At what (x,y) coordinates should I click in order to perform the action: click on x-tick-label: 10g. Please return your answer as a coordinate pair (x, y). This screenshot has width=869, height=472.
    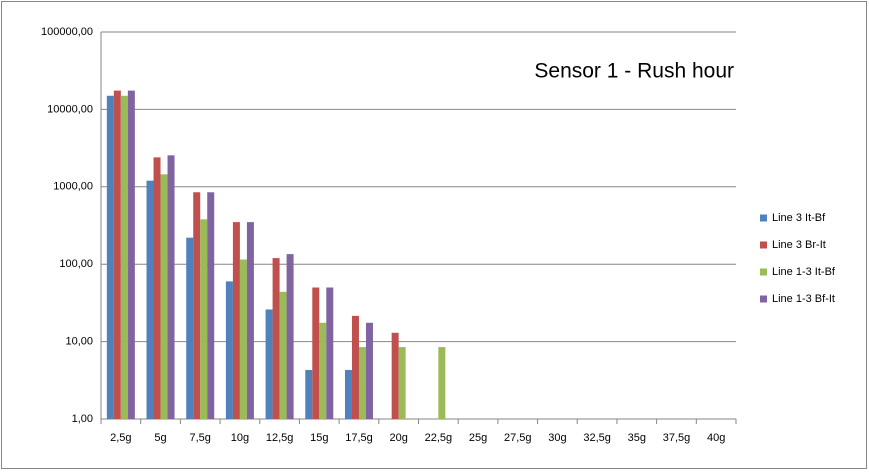
    Looking at the image, I should click on (240, 438).